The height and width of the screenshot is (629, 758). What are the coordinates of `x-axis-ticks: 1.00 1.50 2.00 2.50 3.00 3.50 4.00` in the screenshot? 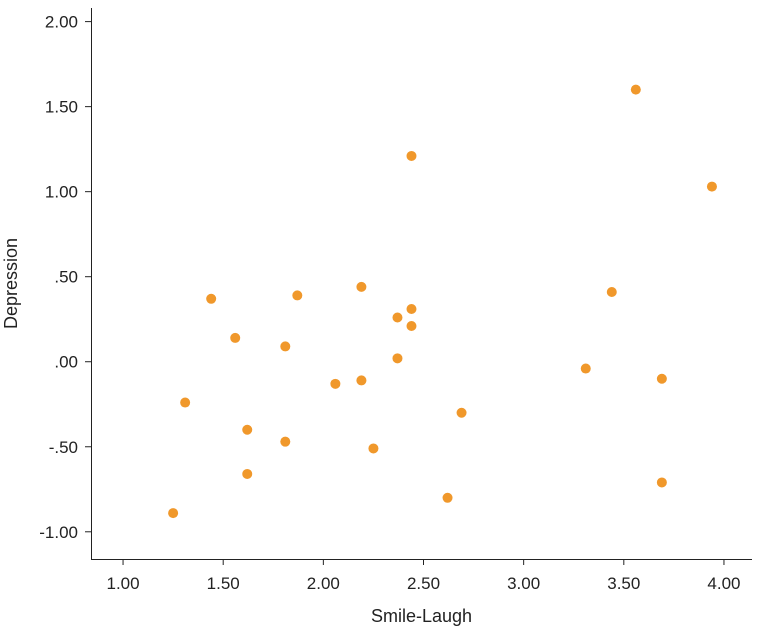 It's located at (424, 576).